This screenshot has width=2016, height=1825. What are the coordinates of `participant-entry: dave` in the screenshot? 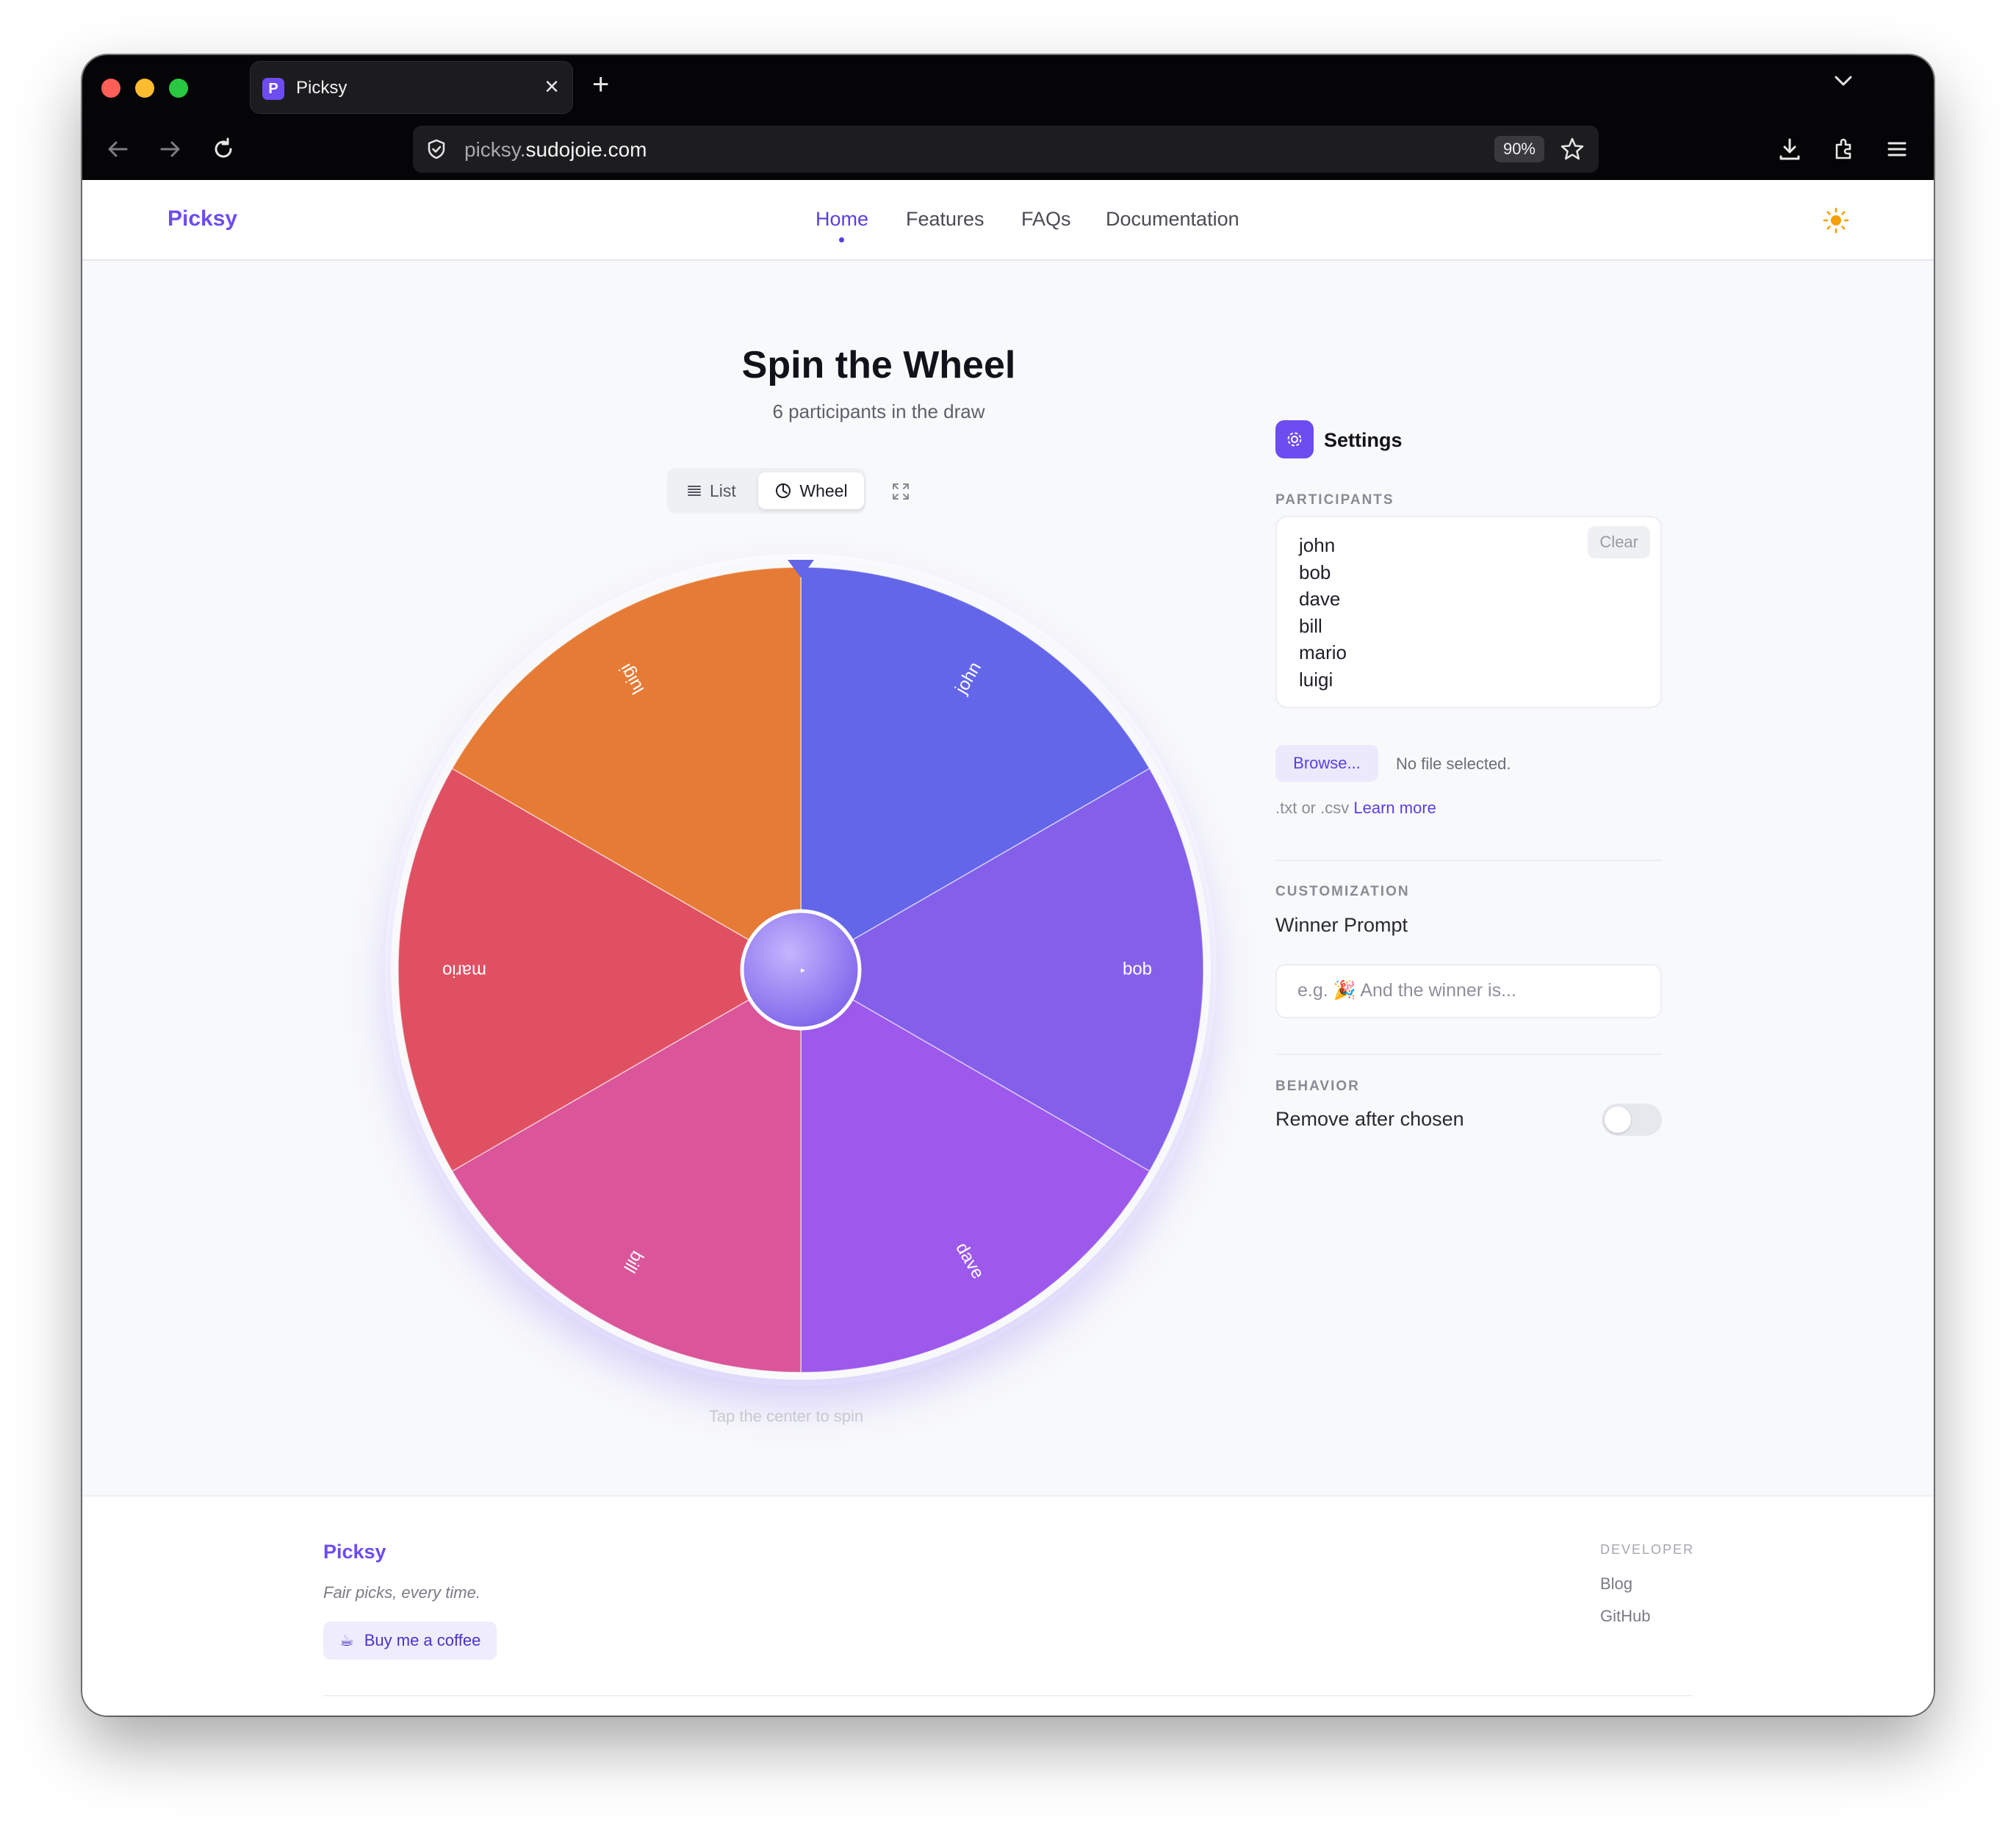 It's located at (1320, 599).